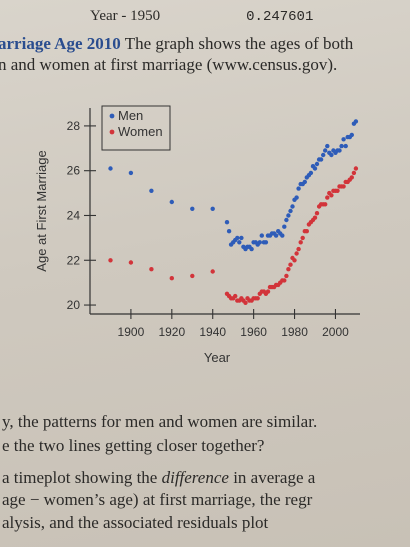  Describe the element at coordinates (133, 445) in the screenshot. I see `question-line-2: e the two lines getting closer together?` at that location.